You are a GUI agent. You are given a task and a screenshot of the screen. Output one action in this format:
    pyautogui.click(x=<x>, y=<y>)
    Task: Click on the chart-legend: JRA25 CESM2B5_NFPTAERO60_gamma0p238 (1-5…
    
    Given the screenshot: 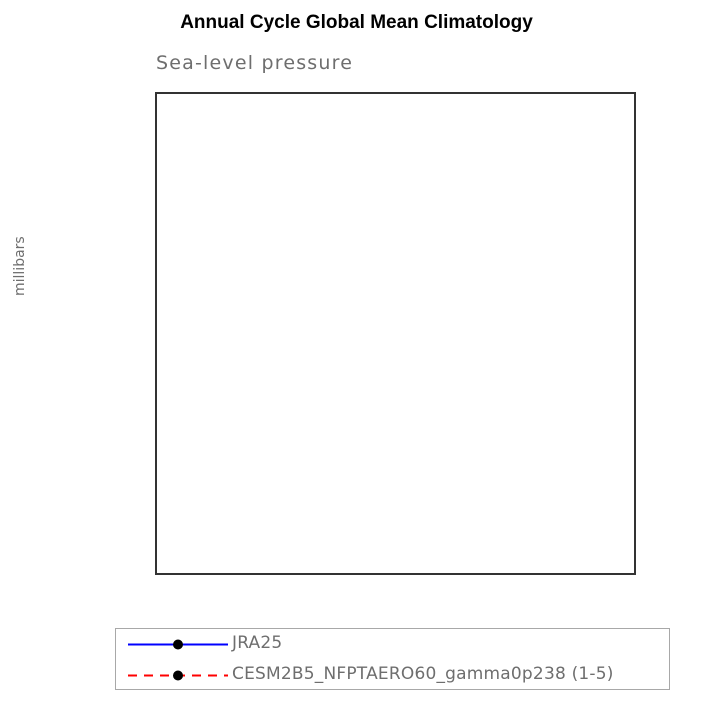 What is the action you would take?
    pyautogui.click(x=392, y=659)
    